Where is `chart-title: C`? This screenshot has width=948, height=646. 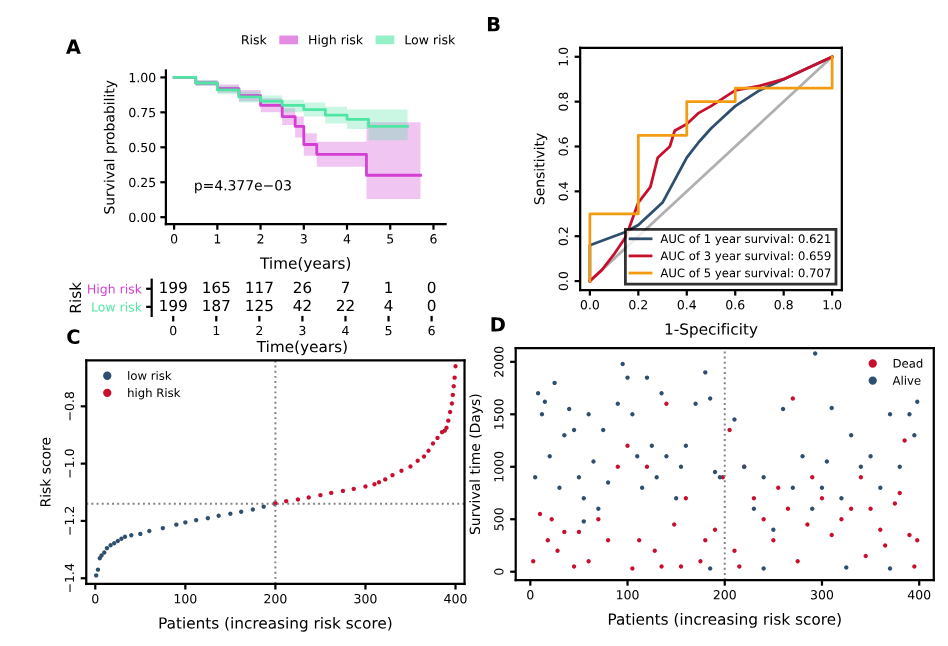 chart-title: C is located at coordinates (73, 337).